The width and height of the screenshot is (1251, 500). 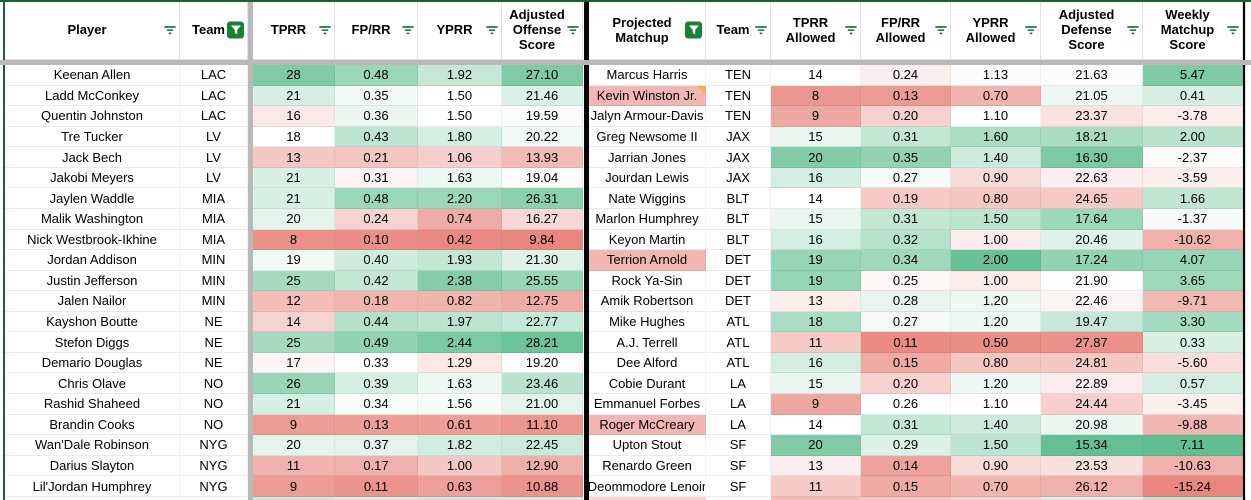 What do you see at coordinates (542, 137) in the screenshot?
I see `stat-cell: 20.22` at bounding box center [542, 137].